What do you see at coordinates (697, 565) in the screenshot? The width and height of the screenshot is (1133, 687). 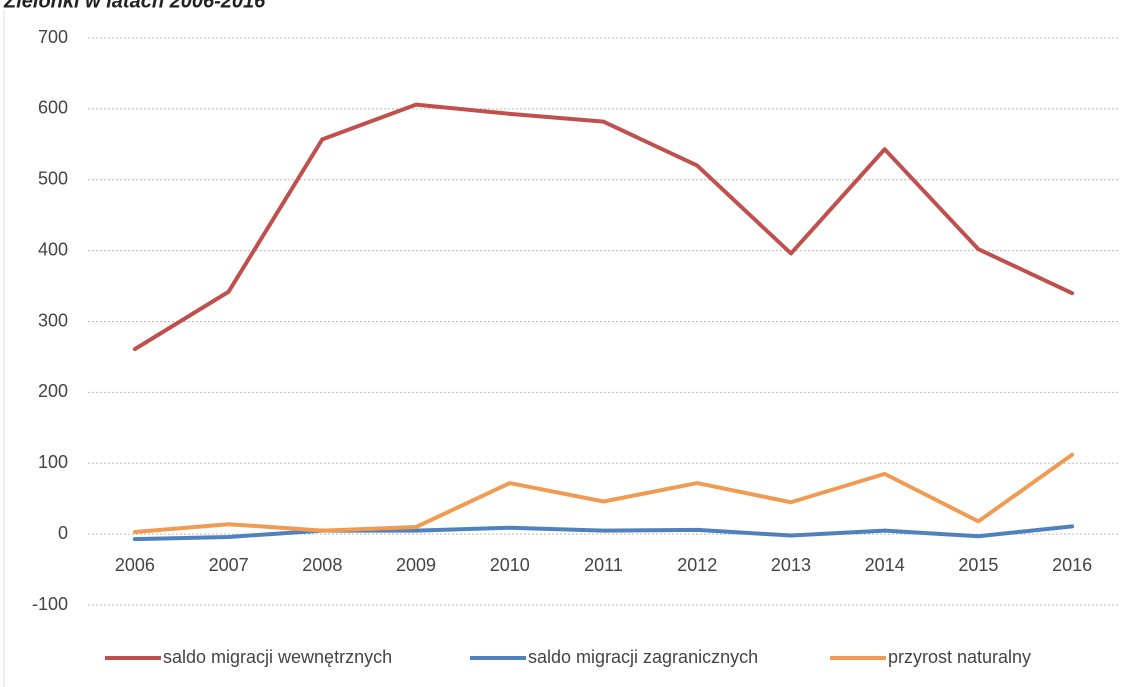 I see `x-tick-label: 2012` at bounding box center [697, 565].